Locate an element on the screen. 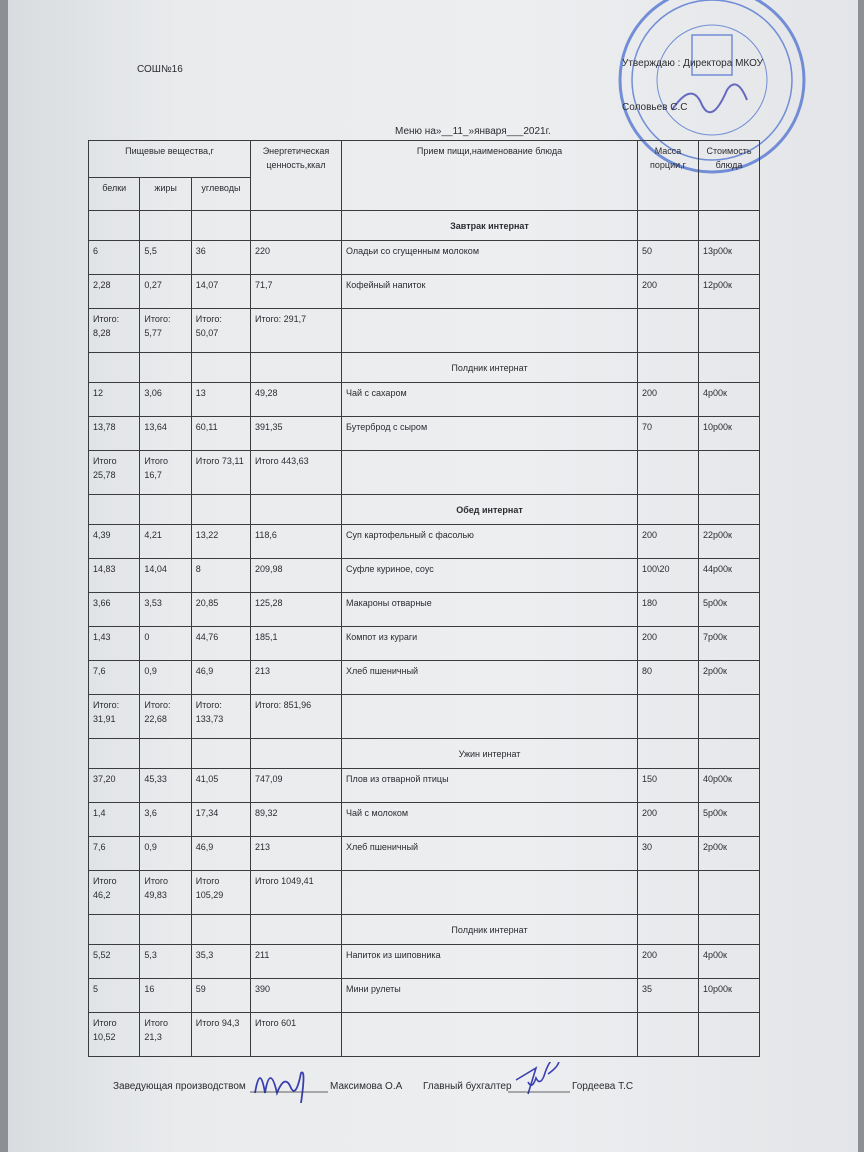 This screenshot has height=1152, width=864. dish-cell: Завтрак интернат is located at coordinates (489, 225).